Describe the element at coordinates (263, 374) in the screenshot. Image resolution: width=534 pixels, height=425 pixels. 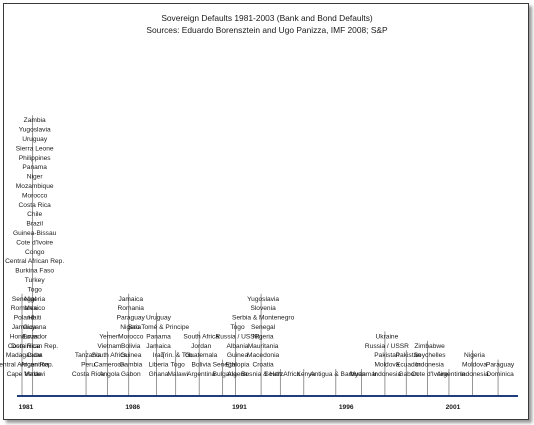
I see `label-bosnia-herz: Bosnia & Herz.` at that location.